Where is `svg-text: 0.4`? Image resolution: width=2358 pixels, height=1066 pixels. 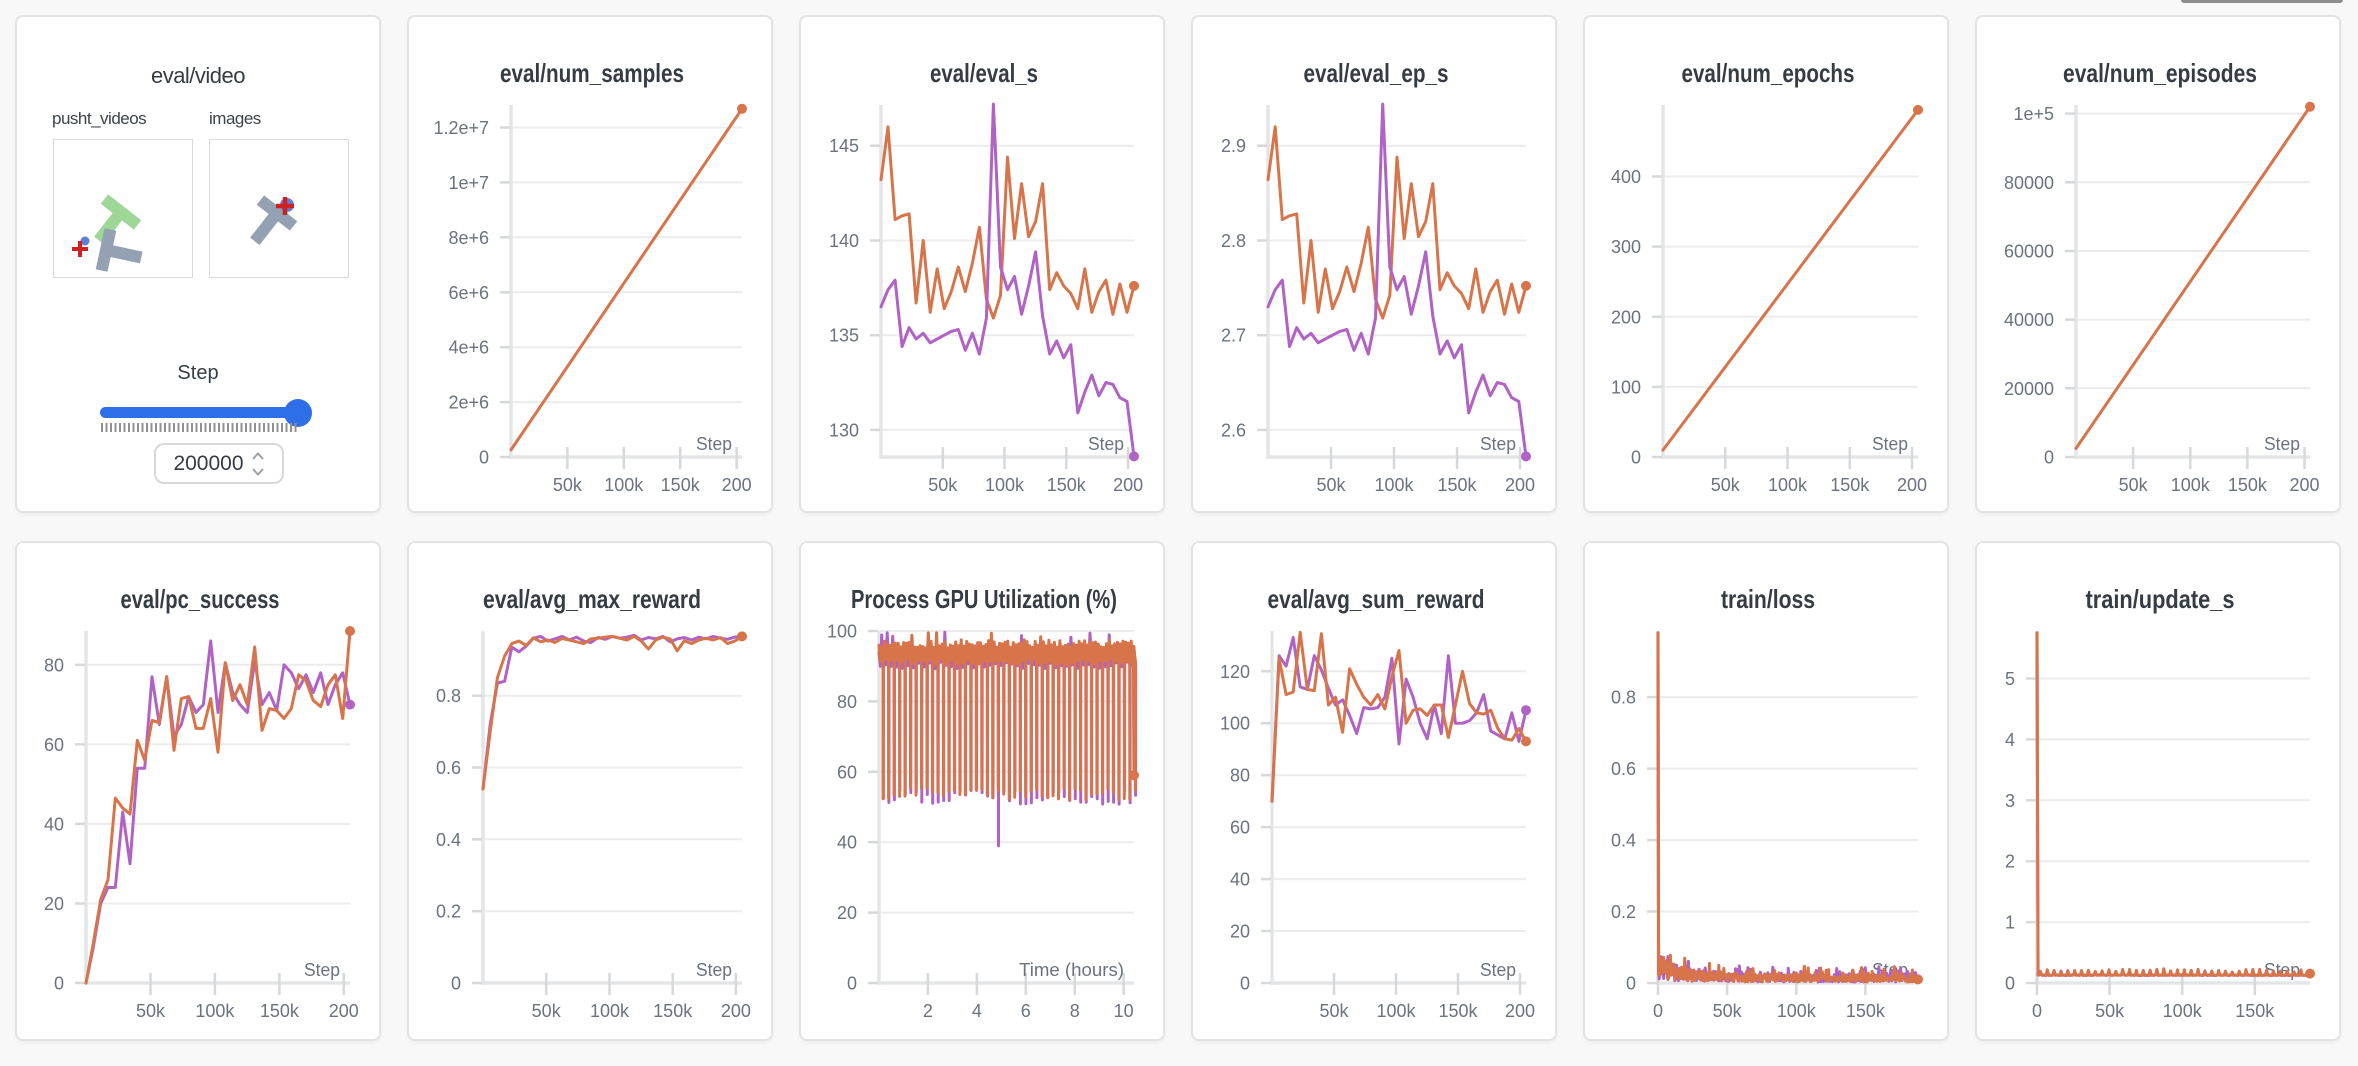 svg-text: 0.4 is located at coordinates (1623, 841).